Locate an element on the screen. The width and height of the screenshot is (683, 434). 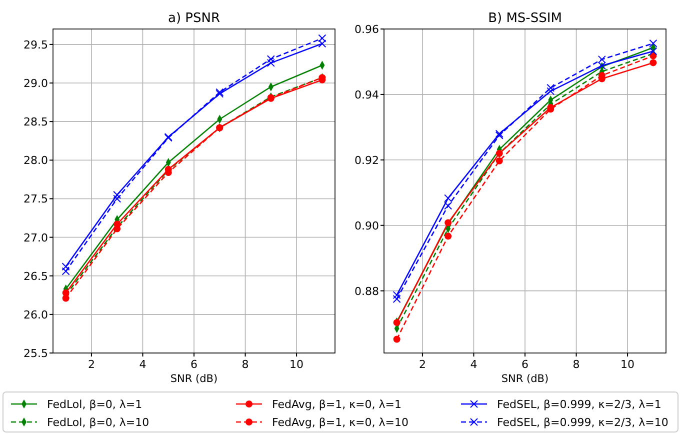
y-tick-label: 29.5 is located at coordinates (36, 45).